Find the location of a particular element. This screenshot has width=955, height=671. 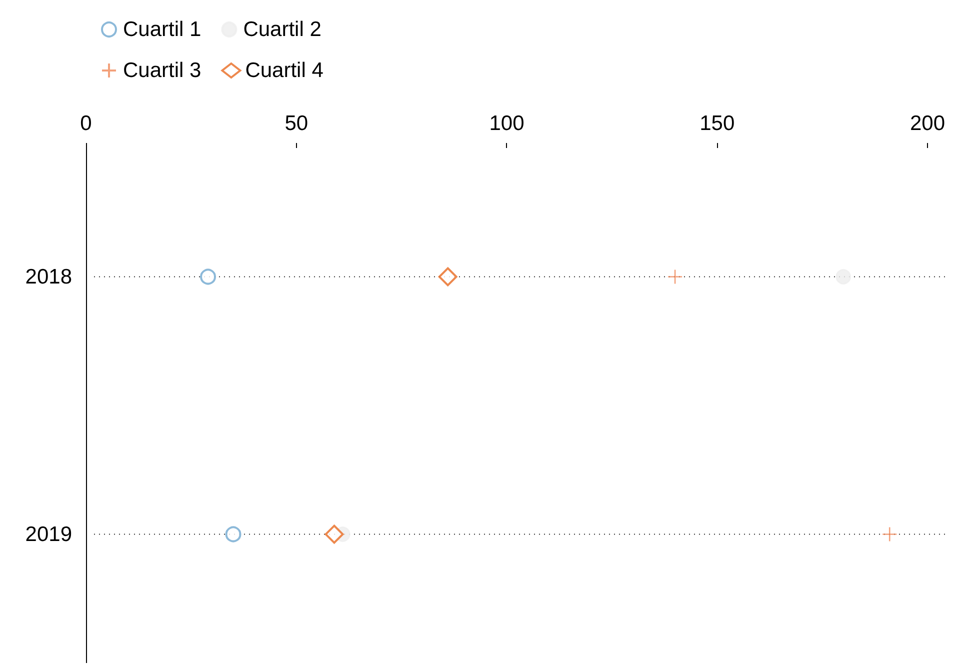

x-tick-label: 0 is located at coordinates (86, 123).